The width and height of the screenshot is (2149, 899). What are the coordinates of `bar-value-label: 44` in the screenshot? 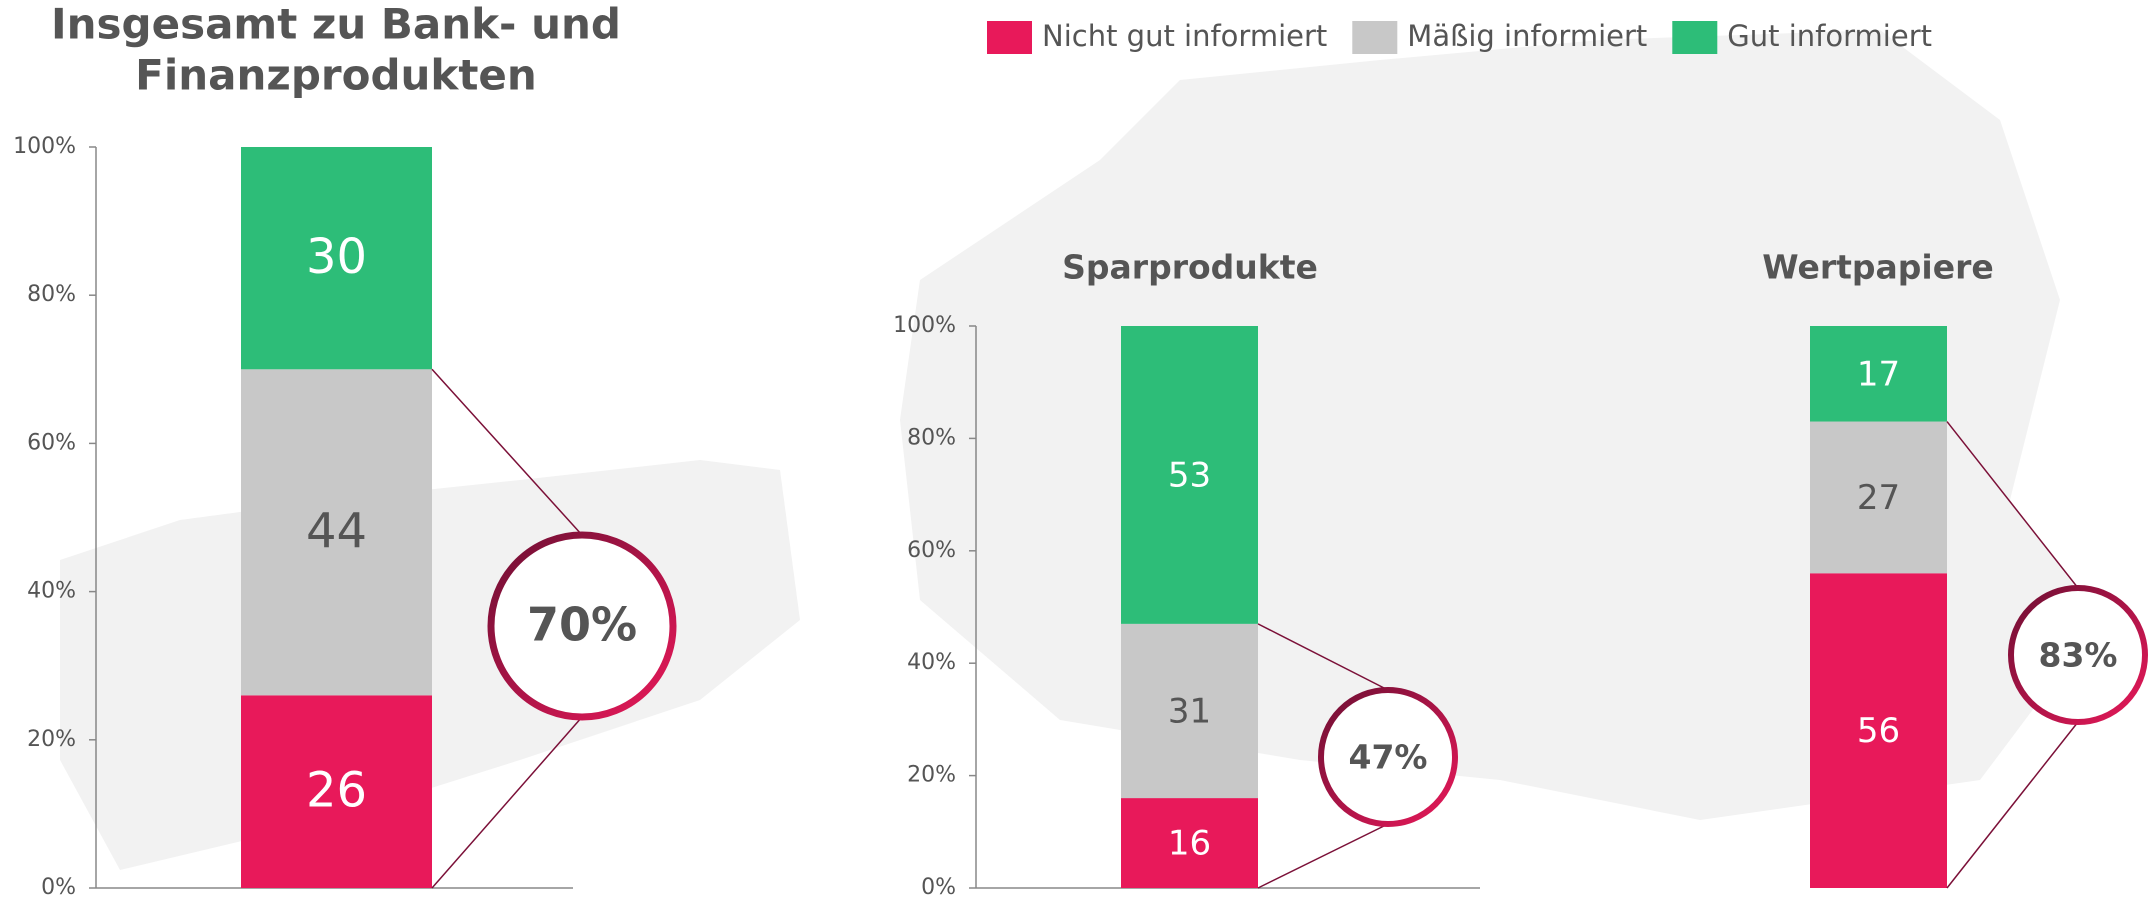 It's located at (336, 531).